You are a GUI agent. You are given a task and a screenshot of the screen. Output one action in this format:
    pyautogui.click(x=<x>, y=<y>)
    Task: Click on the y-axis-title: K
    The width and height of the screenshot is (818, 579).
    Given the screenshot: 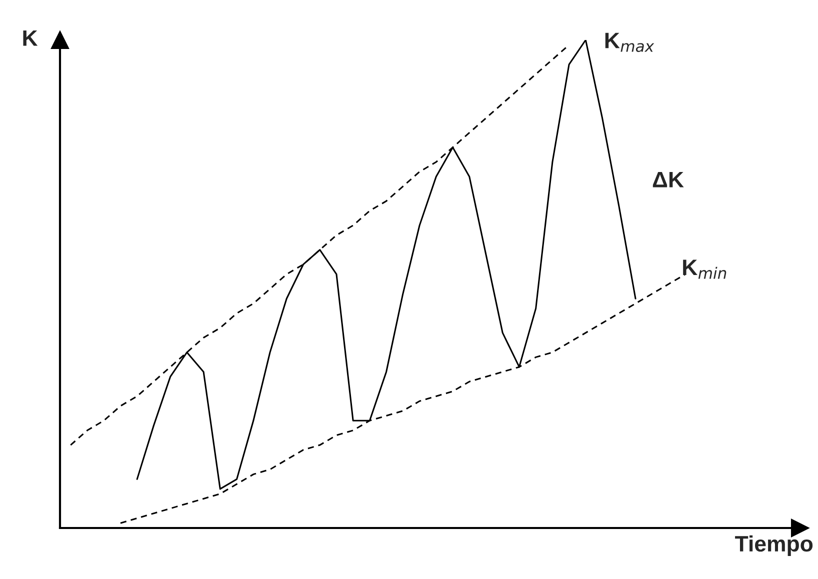 What is the action you would take?
    pyautogui.click(x=30, y=38)
    